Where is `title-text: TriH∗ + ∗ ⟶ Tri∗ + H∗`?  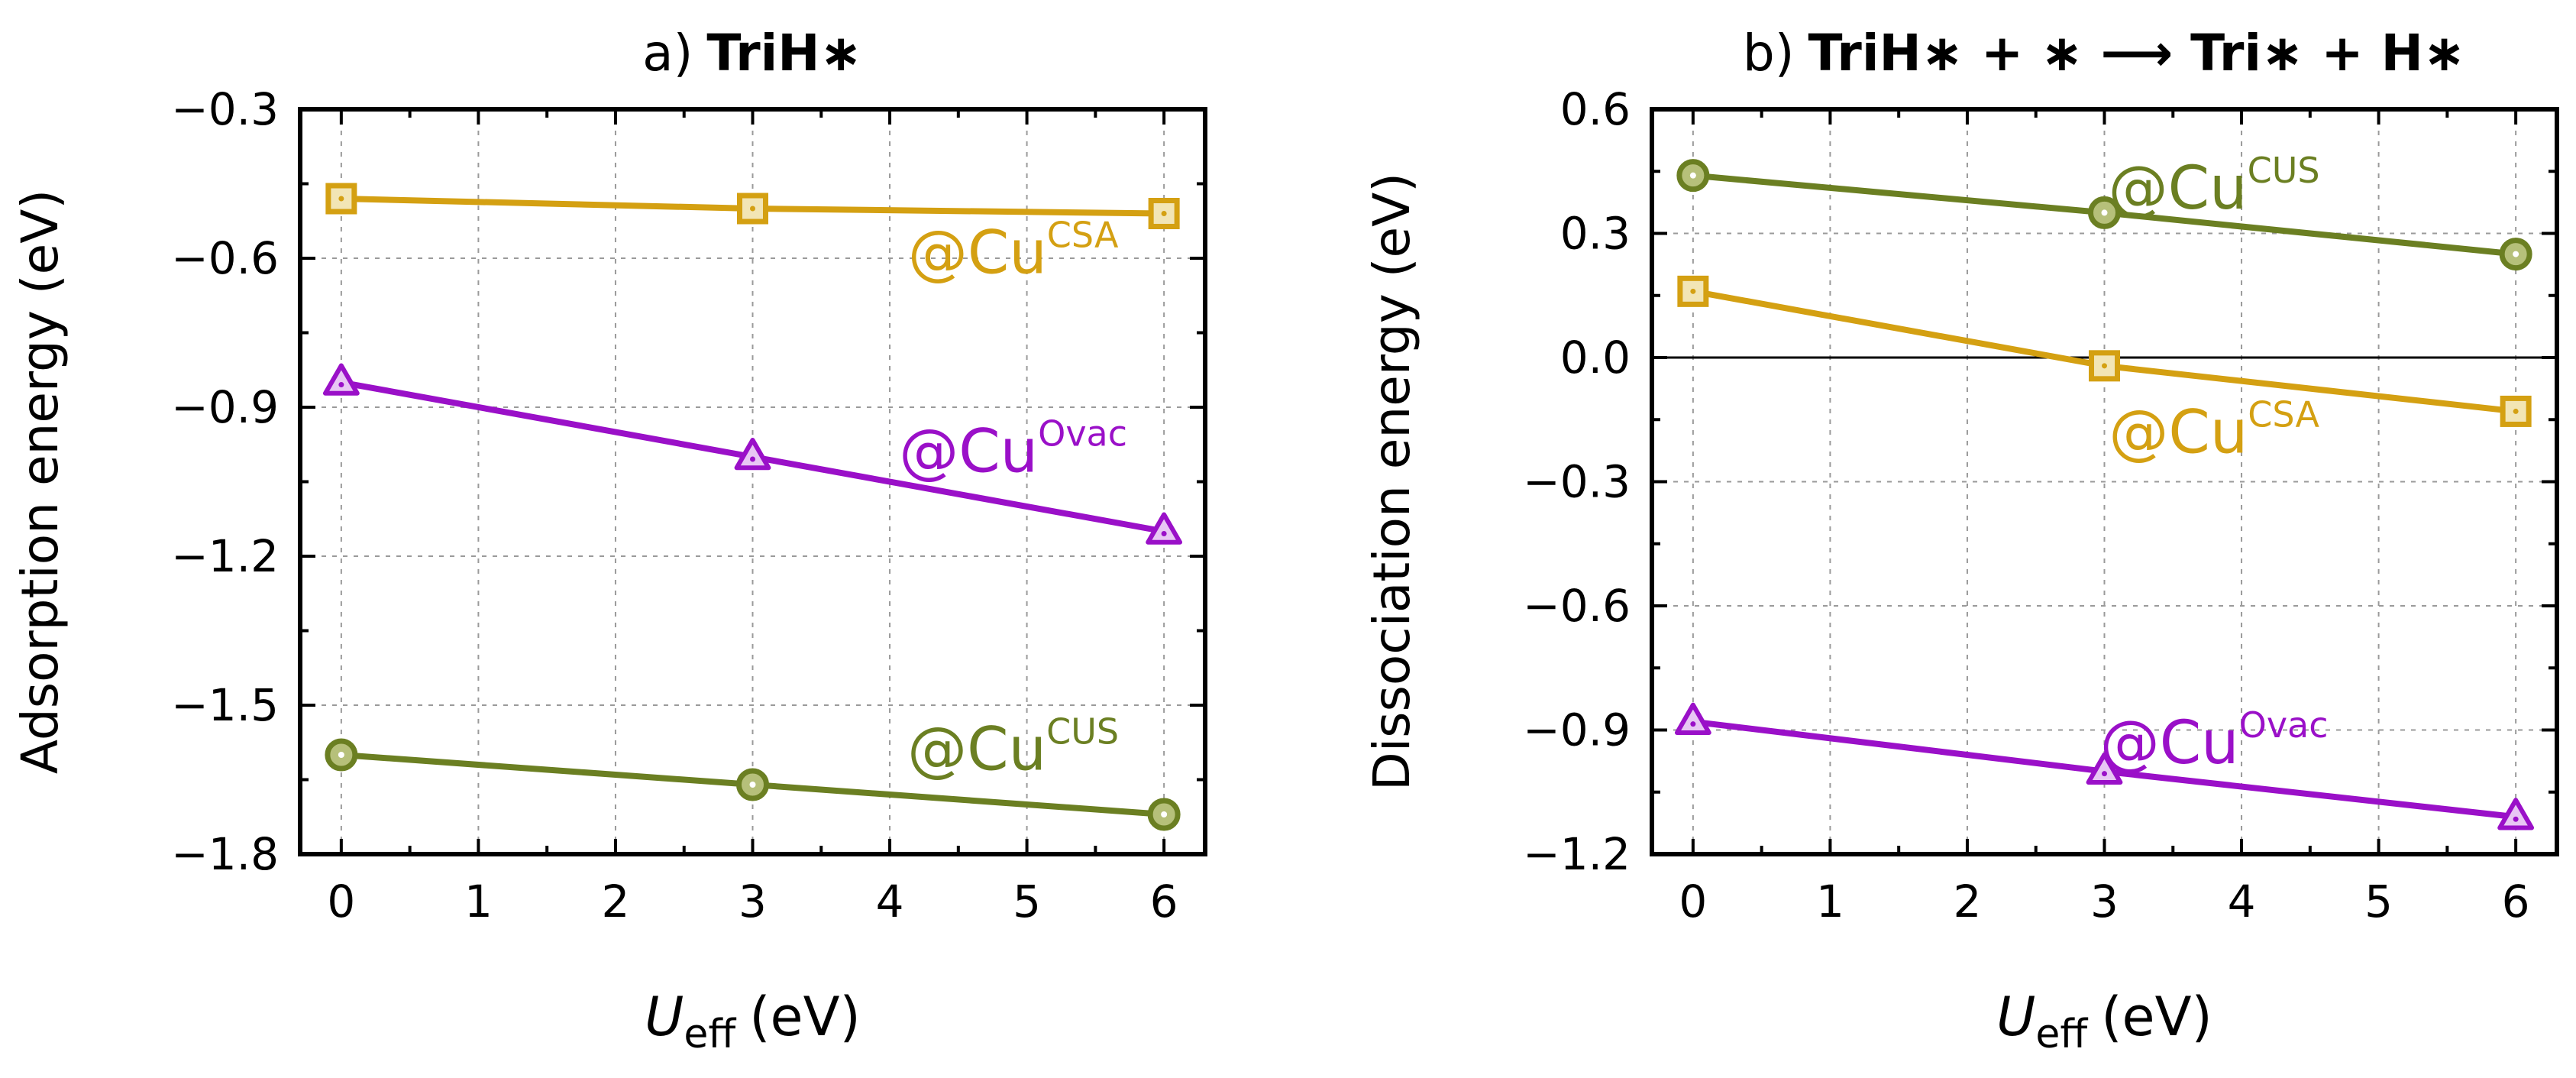
title-text: TriH∗ + ∗ ⟶ Tri∗ + H∗ is located at coordinates (2137, 53).